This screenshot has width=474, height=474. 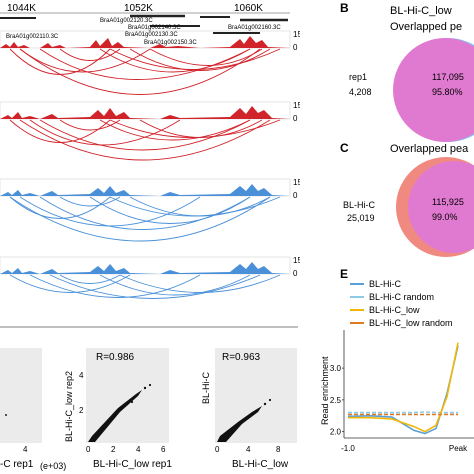 I want to click on scatter-3-ylabel: BL-Hi-C, so click(x=206, y=387).